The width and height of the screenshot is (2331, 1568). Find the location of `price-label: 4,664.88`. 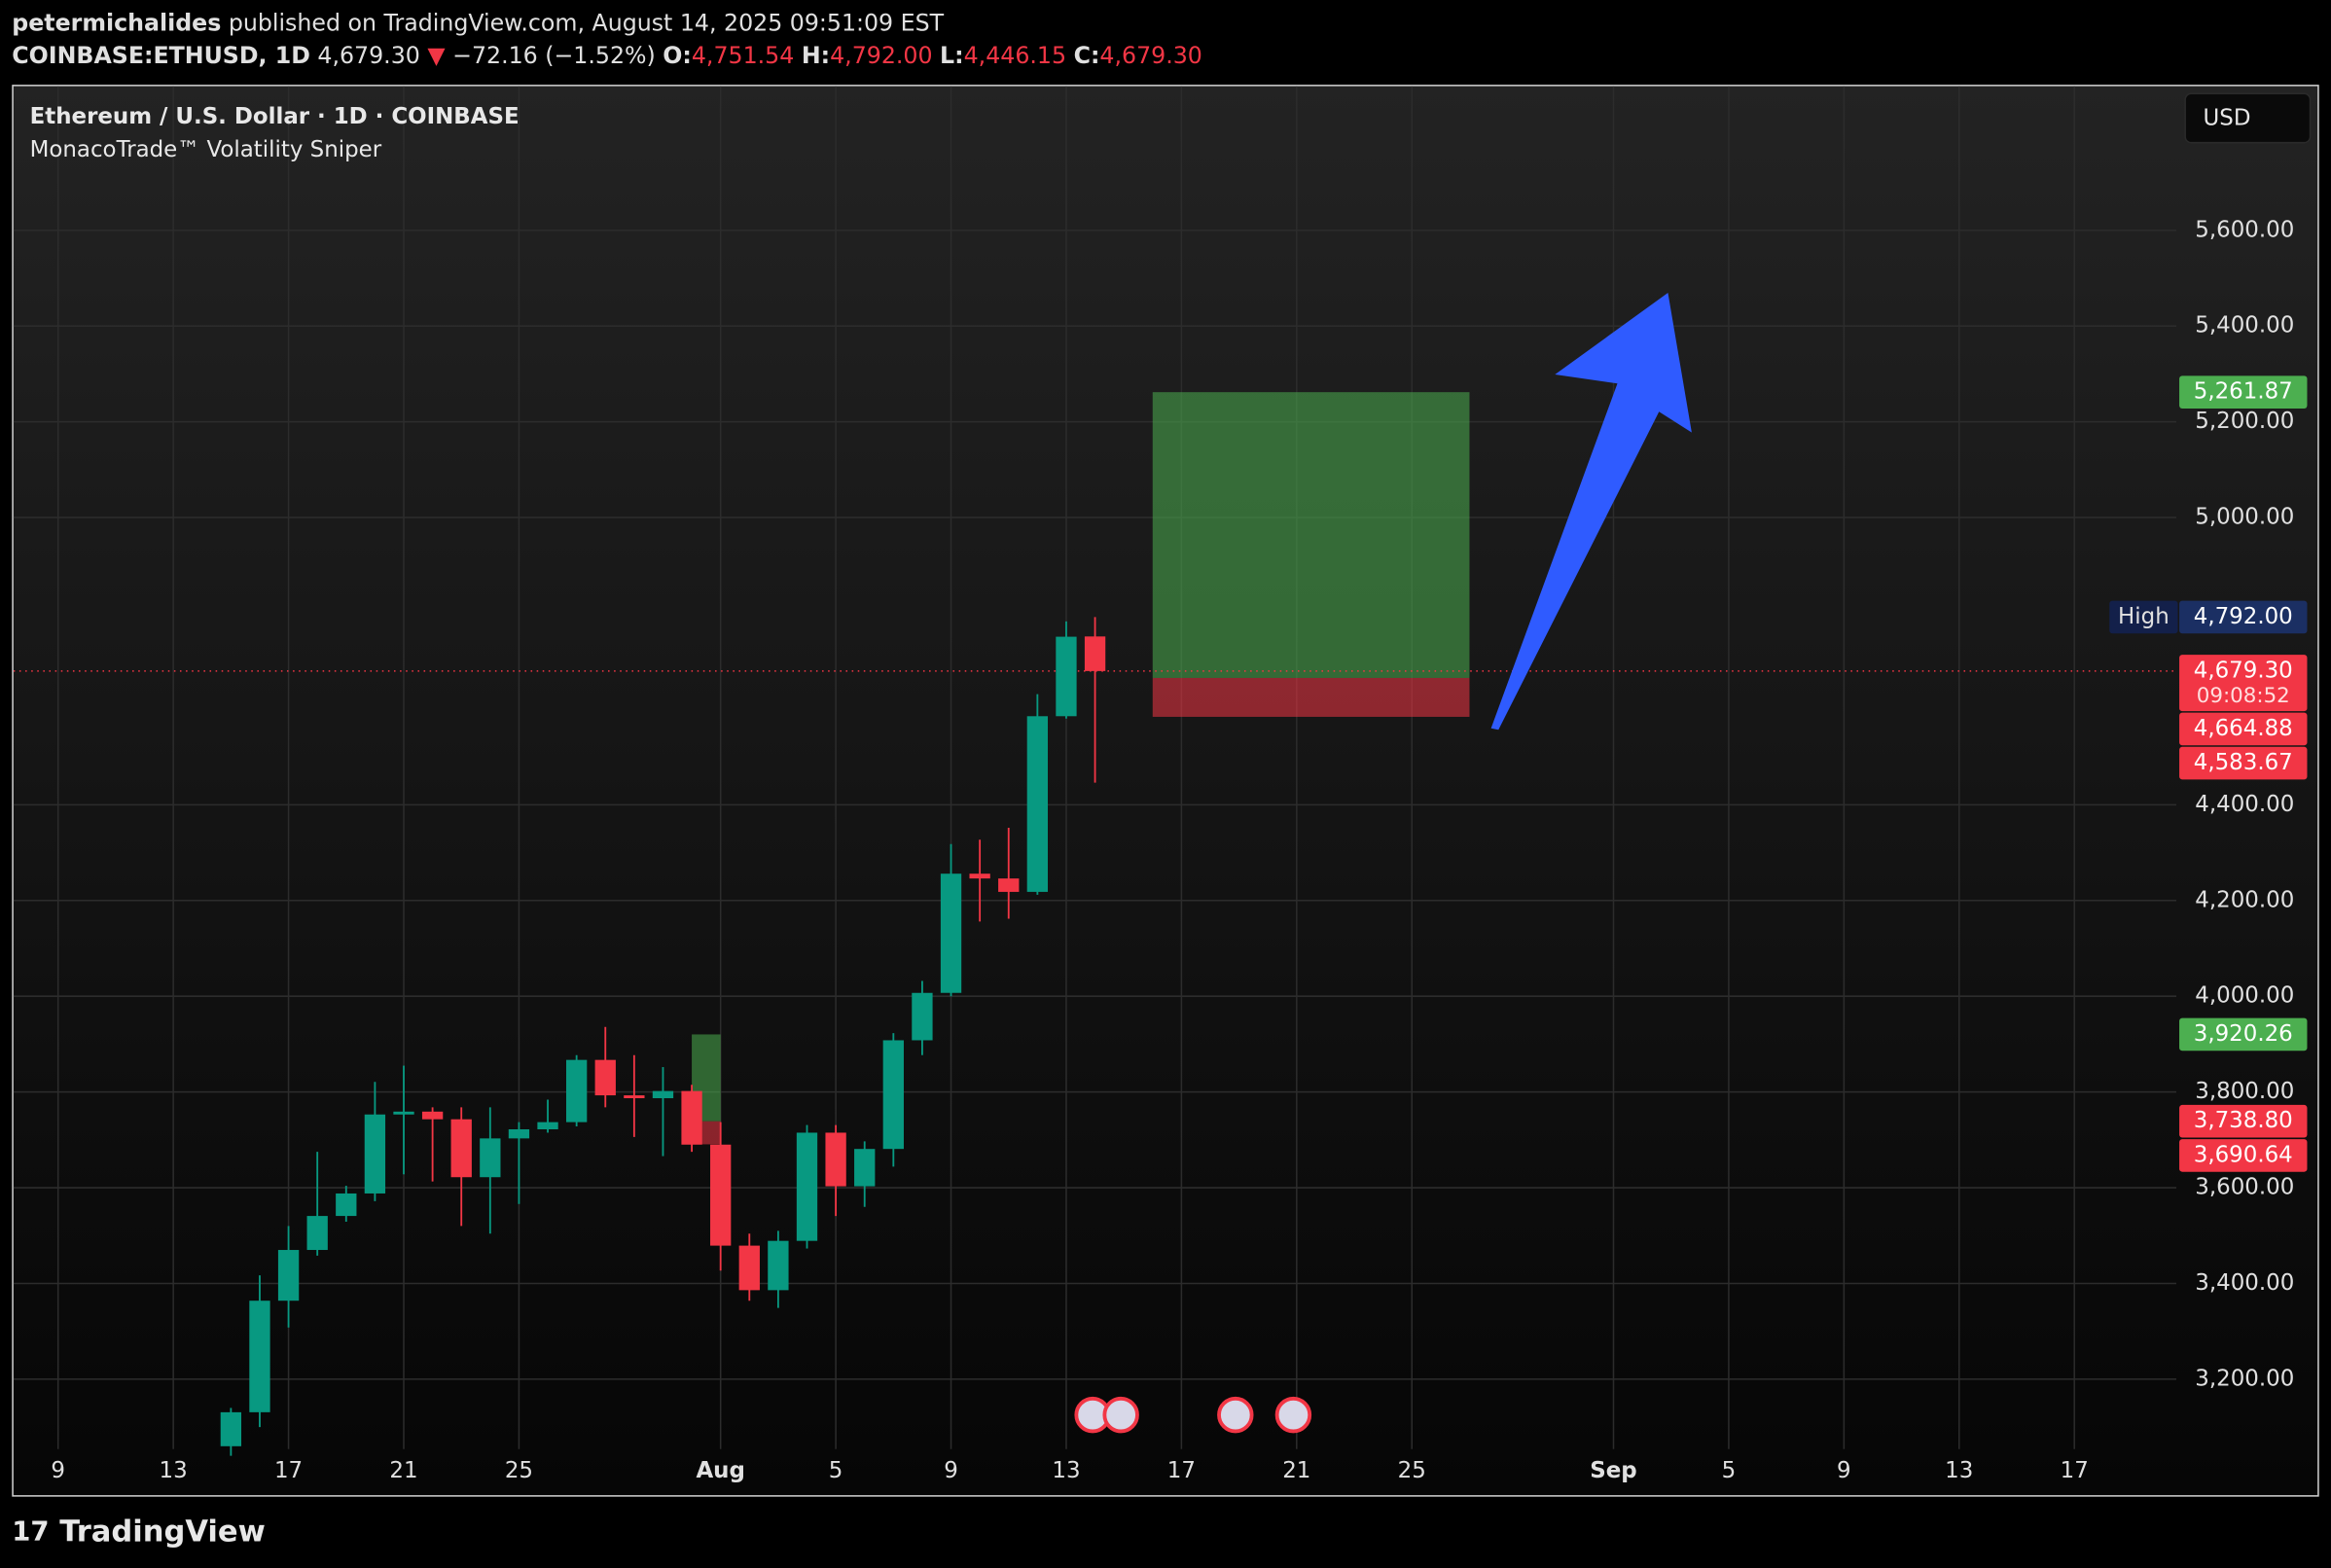

price-label: 4,664.88 is located at coordinates (2243, 728).